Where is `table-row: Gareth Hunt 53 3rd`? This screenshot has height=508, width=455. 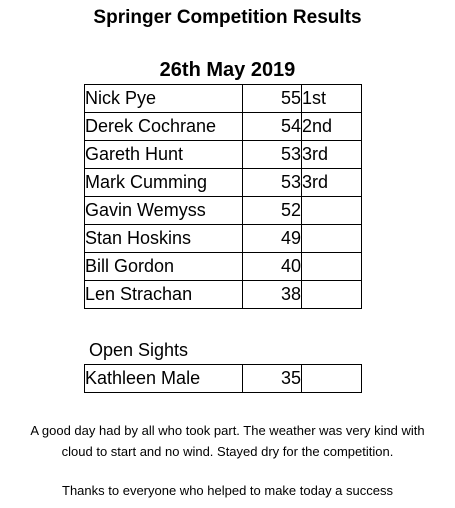
table-row: Gareth Hunt 53 3rd is located at coordinates (223, 154).